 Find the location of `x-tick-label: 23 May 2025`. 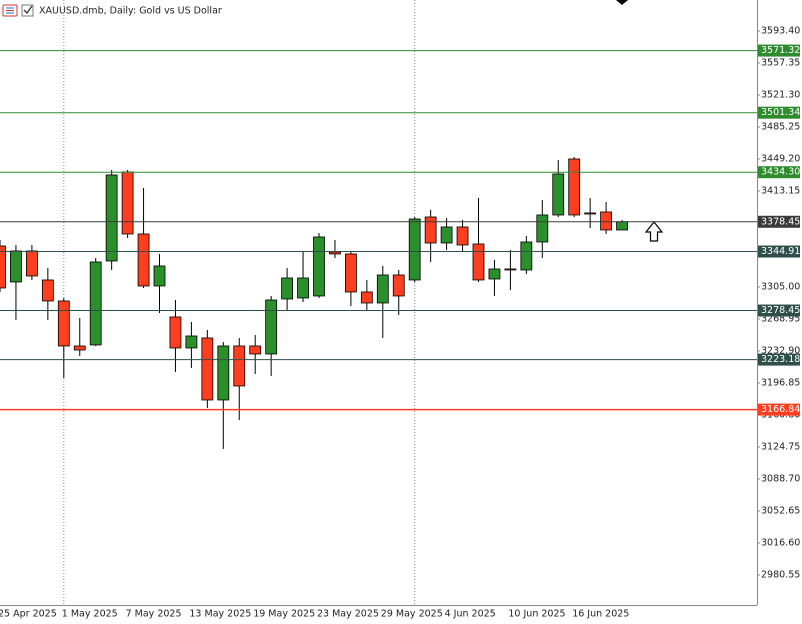

x-tick-label: 23 May 2025 is located at coordinates (348, 614).